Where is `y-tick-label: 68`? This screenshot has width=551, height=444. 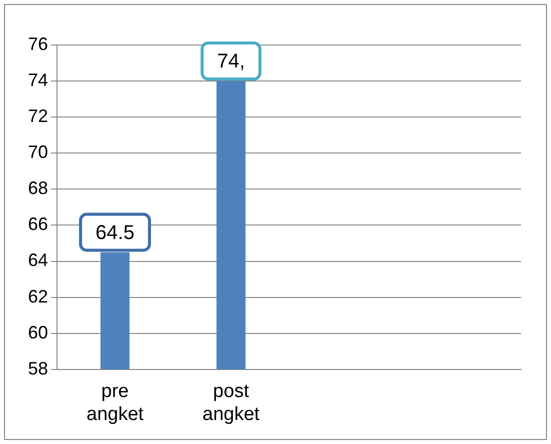
y-tick-label: 68 is located at coordinates (38, 188).